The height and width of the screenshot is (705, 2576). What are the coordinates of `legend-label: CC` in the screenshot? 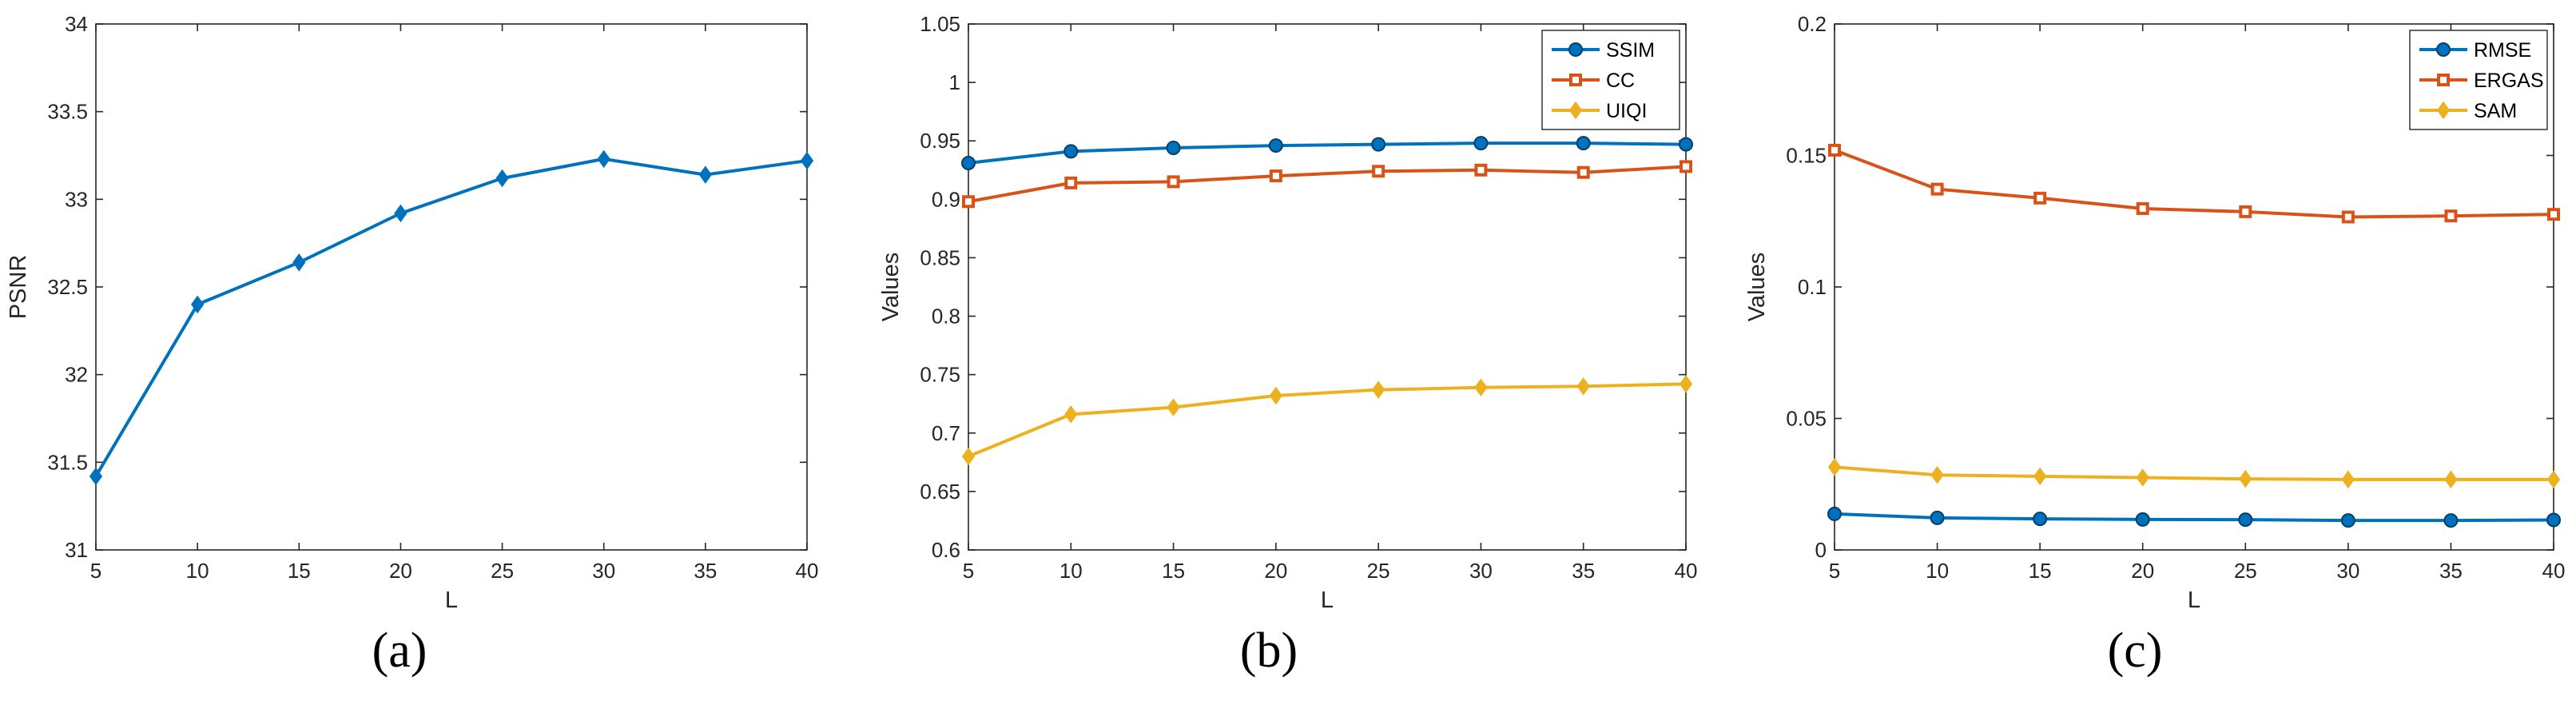 It's located at (1620, 81).